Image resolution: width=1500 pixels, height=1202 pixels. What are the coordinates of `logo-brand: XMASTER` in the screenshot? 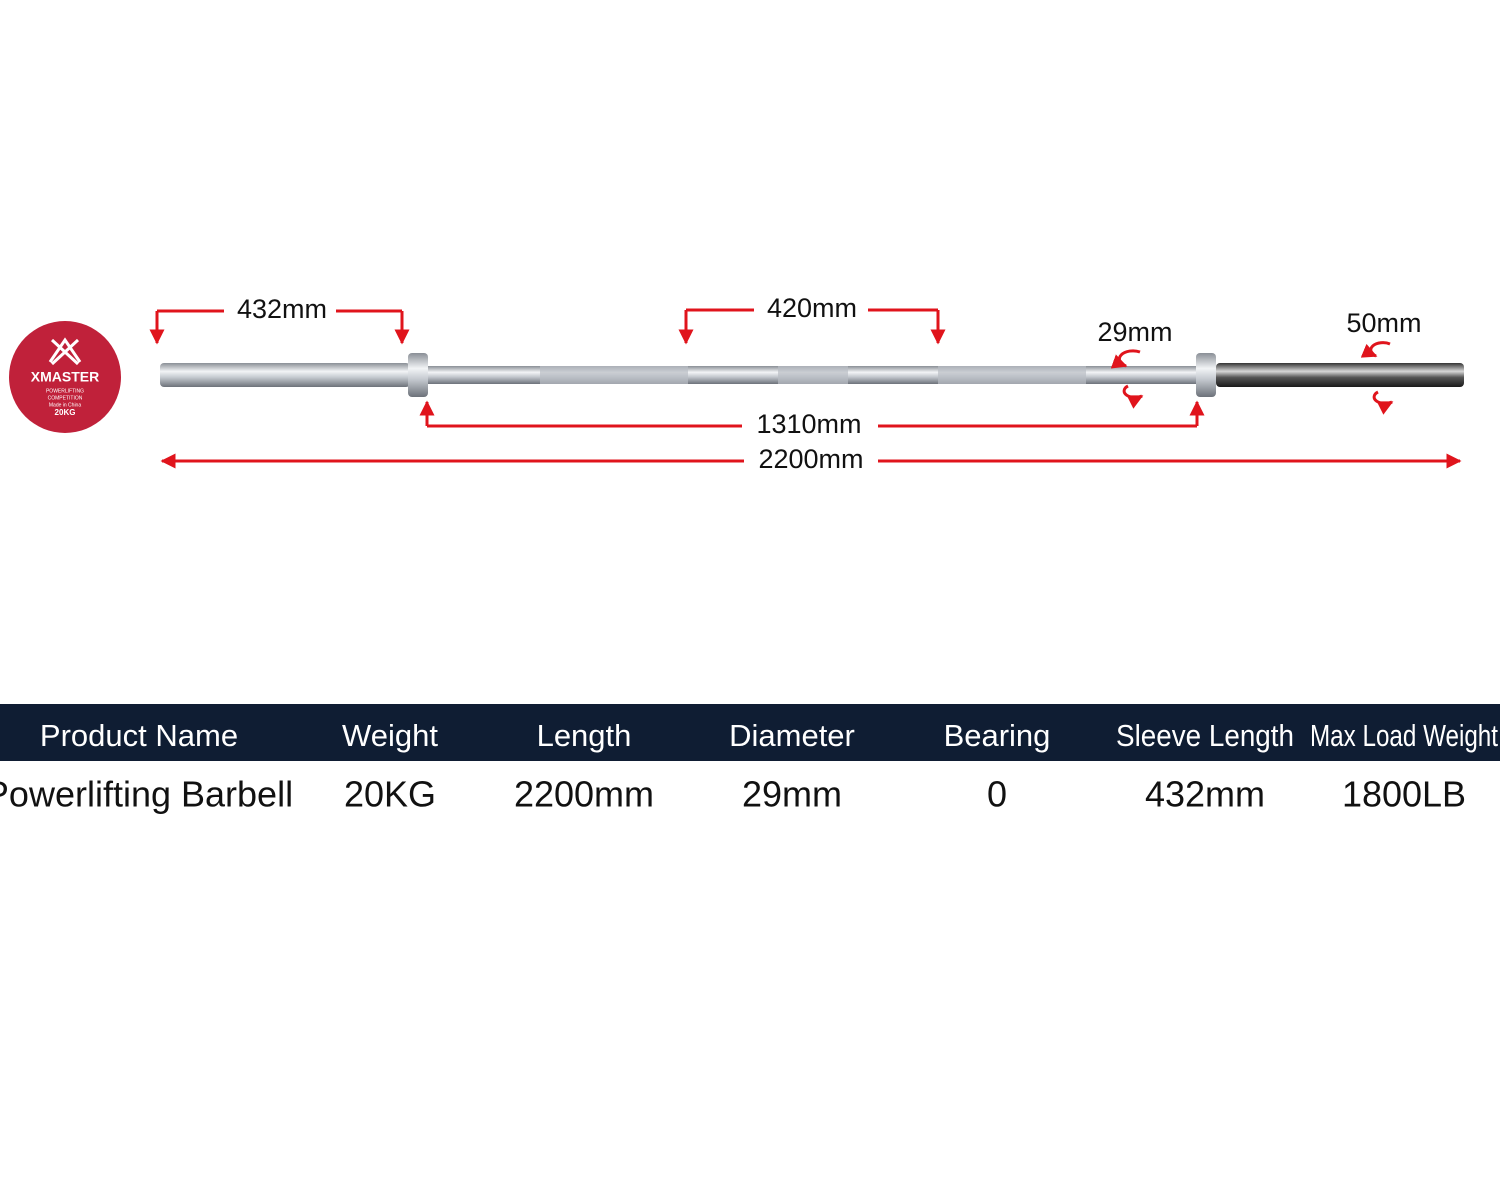 It's located at (65, 377).